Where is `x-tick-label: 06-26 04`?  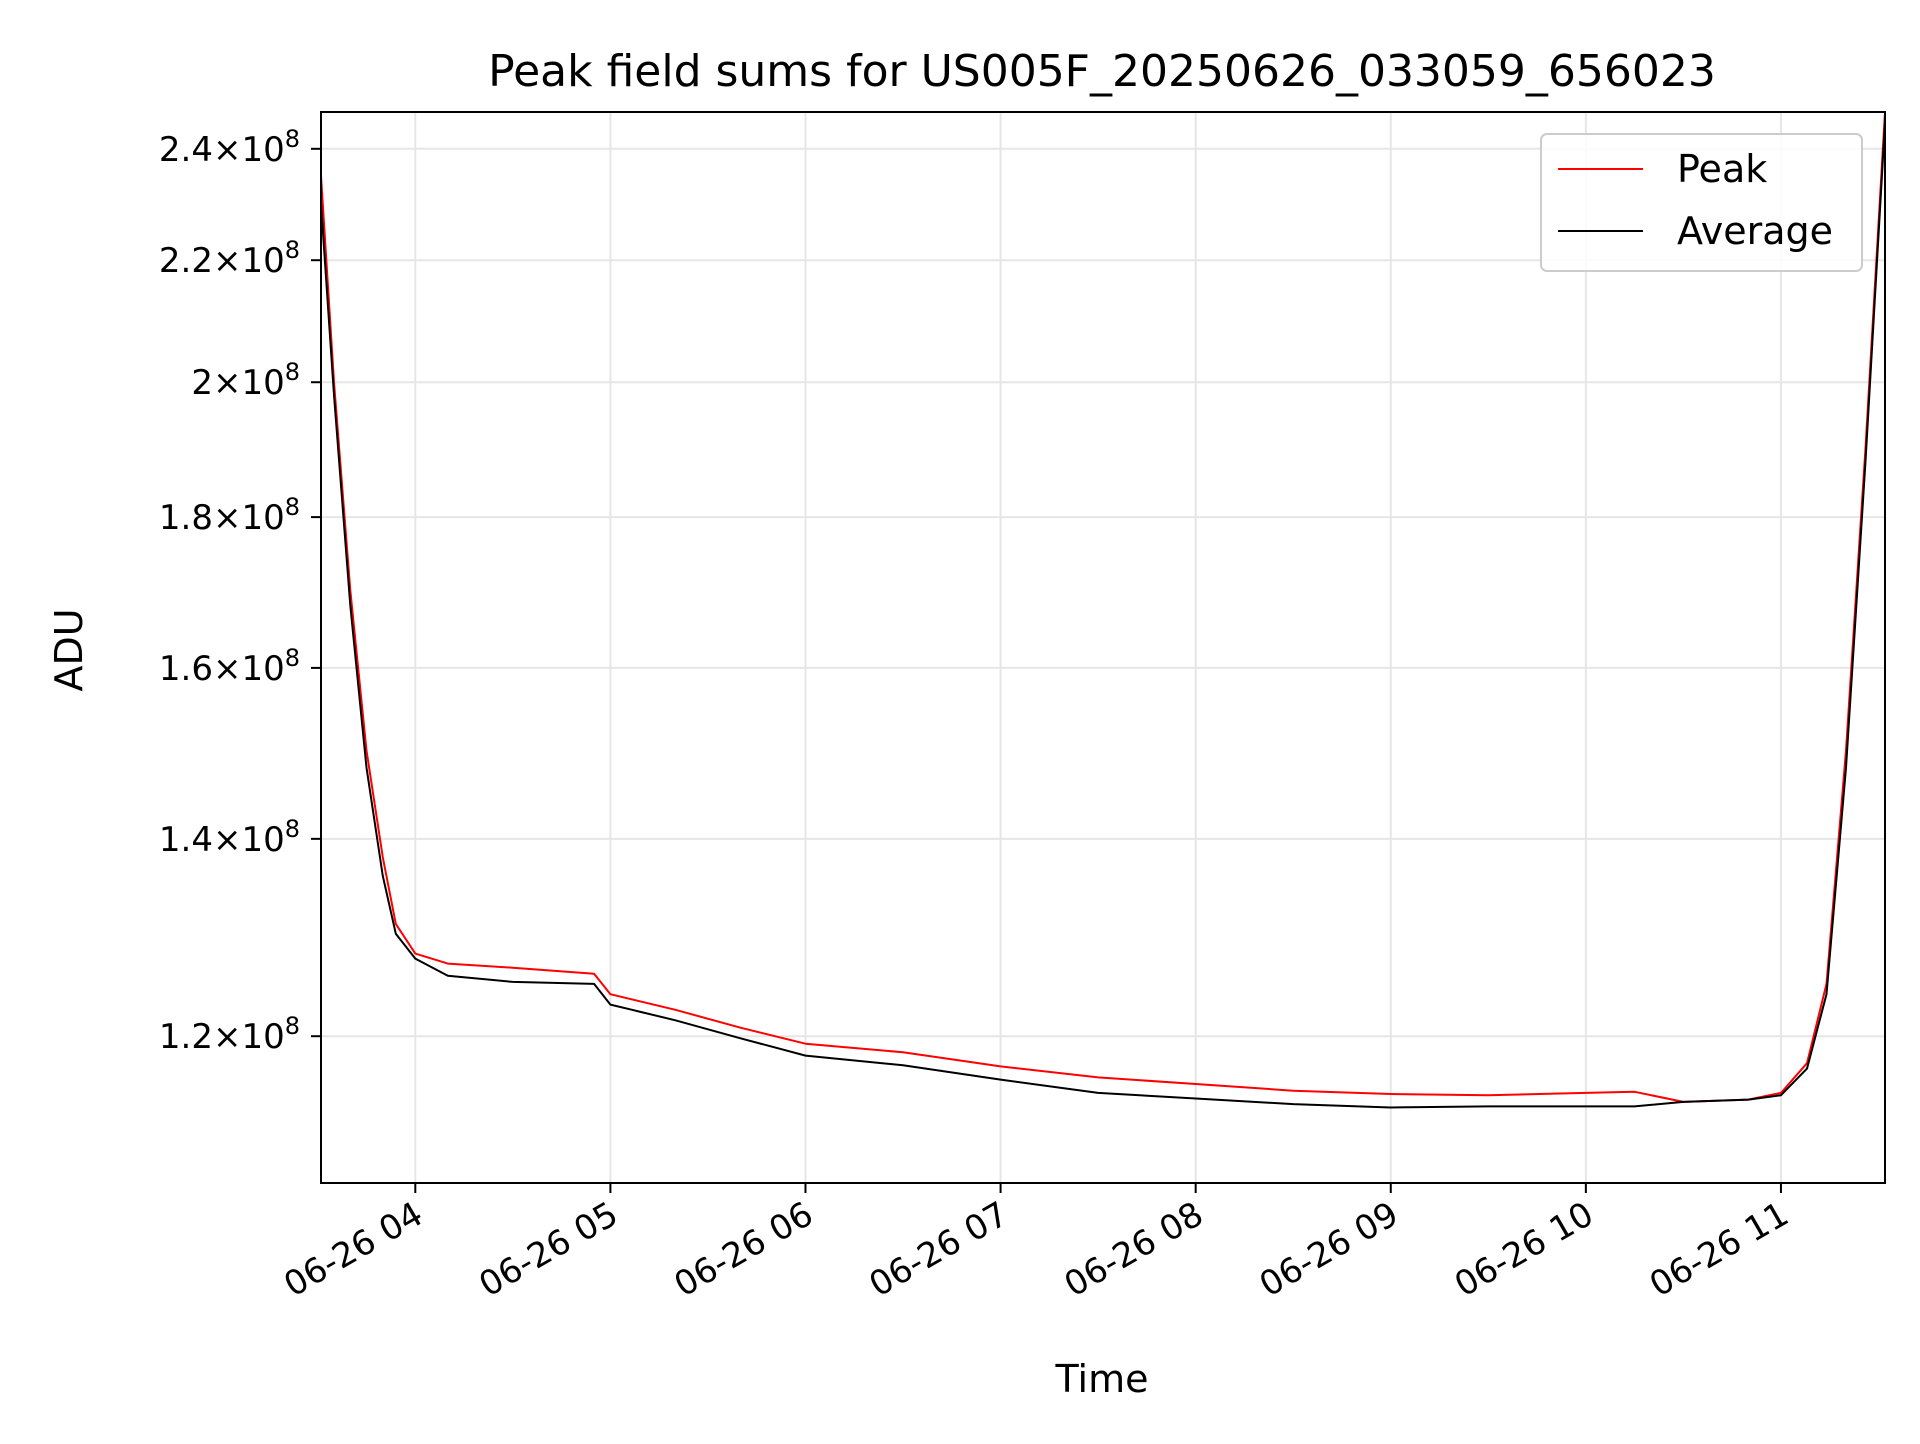 x-tick-label: 06-26 04 is located at coordinates (353, 1249).